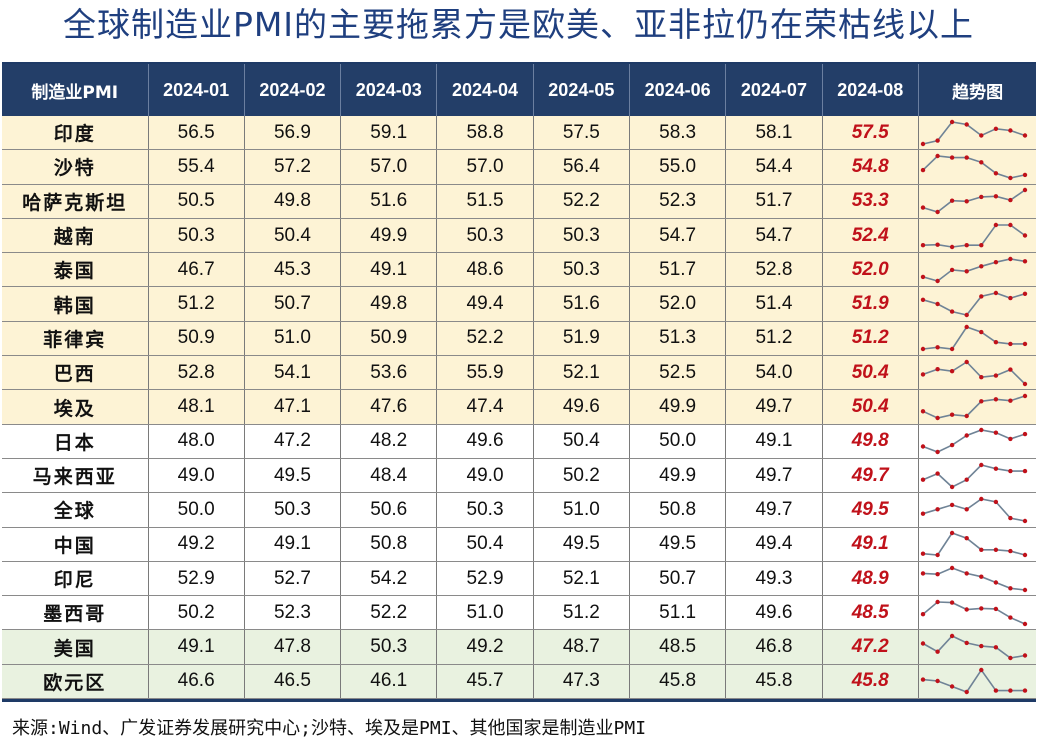 This screenshot has width=1037, height=749. What do you see at coordinates (581, 373) in the screenshot?
I see `pmi-value: 52.1` at bounding box center [581, 373].